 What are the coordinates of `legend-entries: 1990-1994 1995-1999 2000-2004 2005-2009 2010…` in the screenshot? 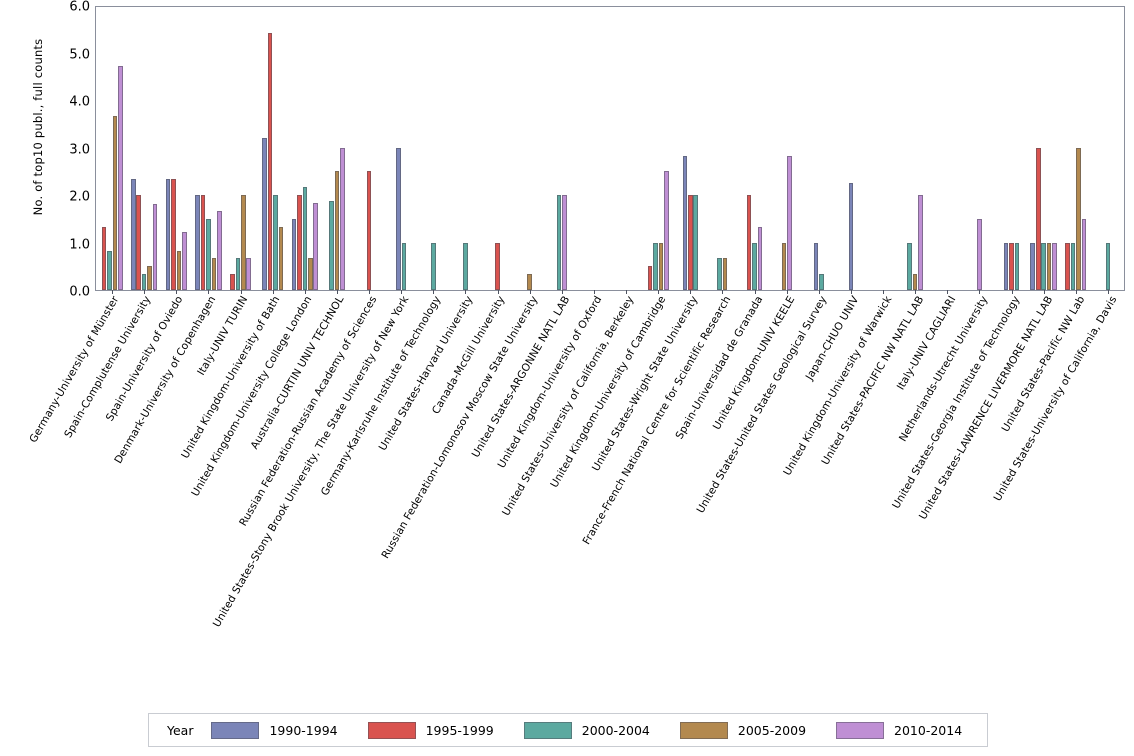 It's located at (601, 730).